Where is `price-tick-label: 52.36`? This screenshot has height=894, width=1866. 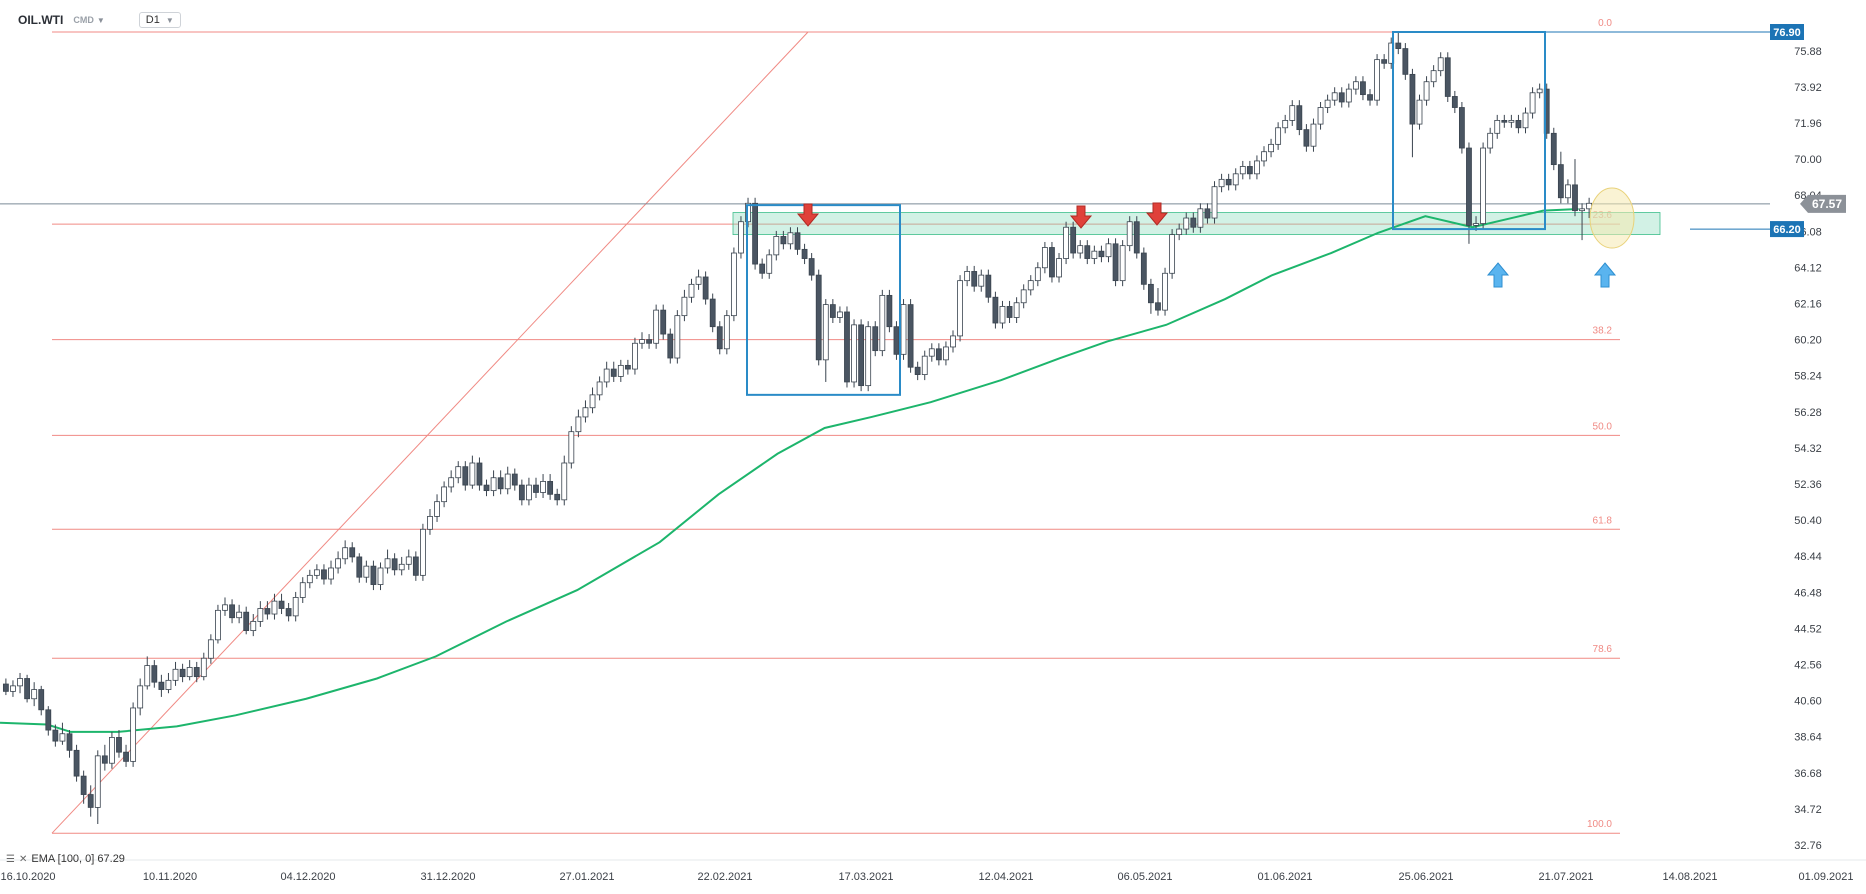
price-tick-label: 52.36 is located at coordinates (1808, 485).